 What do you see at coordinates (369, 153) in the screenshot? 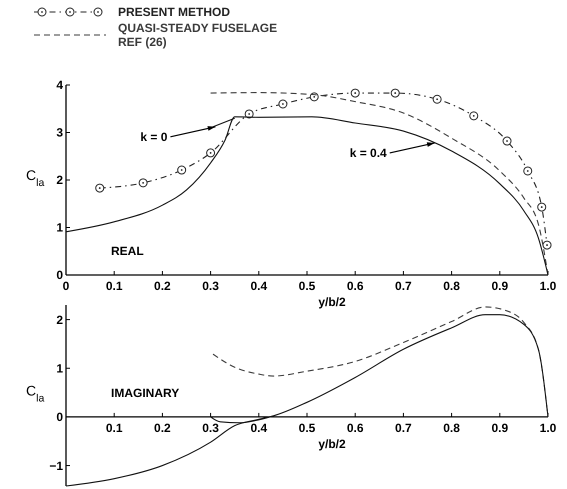
I see `annotation: k = 0.4` at bounding box center [369, 153].